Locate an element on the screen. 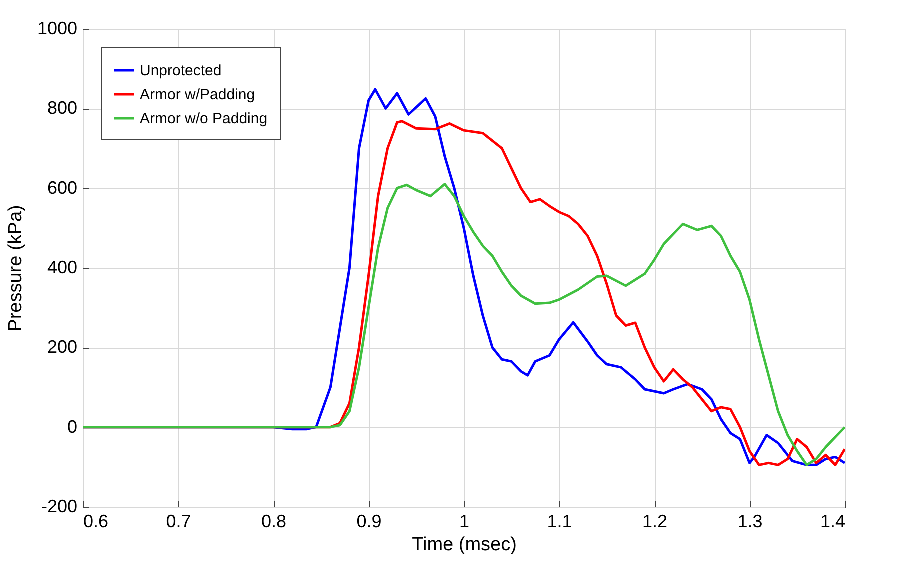 Image resolution: width=898 pixels, height=569 pixels. y-tick-label: 400 is located at coordinates (62, 268).